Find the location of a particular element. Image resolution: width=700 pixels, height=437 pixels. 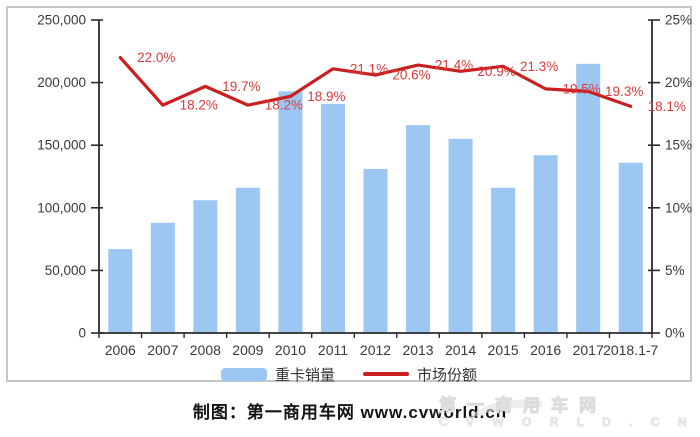

x-label-2012: 2012 is located at coordinates (375, 350).